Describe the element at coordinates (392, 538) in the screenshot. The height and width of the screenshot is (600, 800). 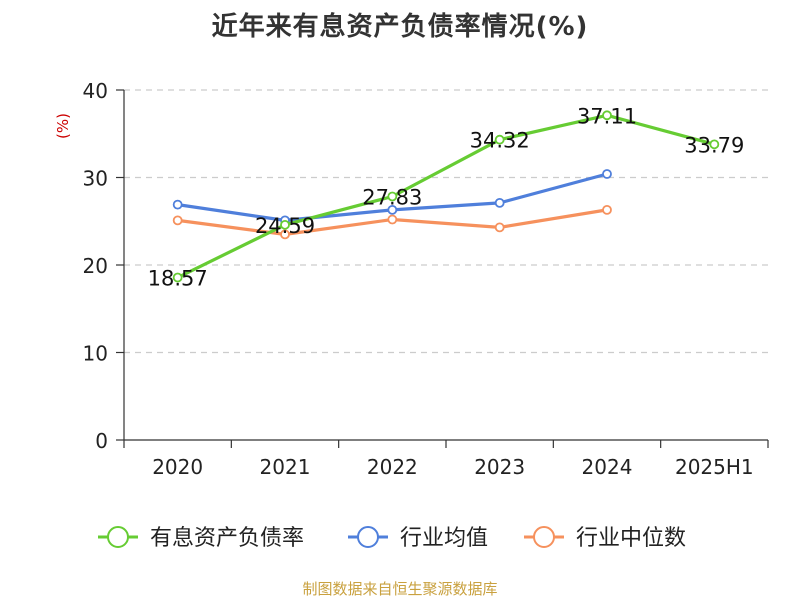
I see `legend: 有息资产负债率 行业均值 行业中位数` at that location.